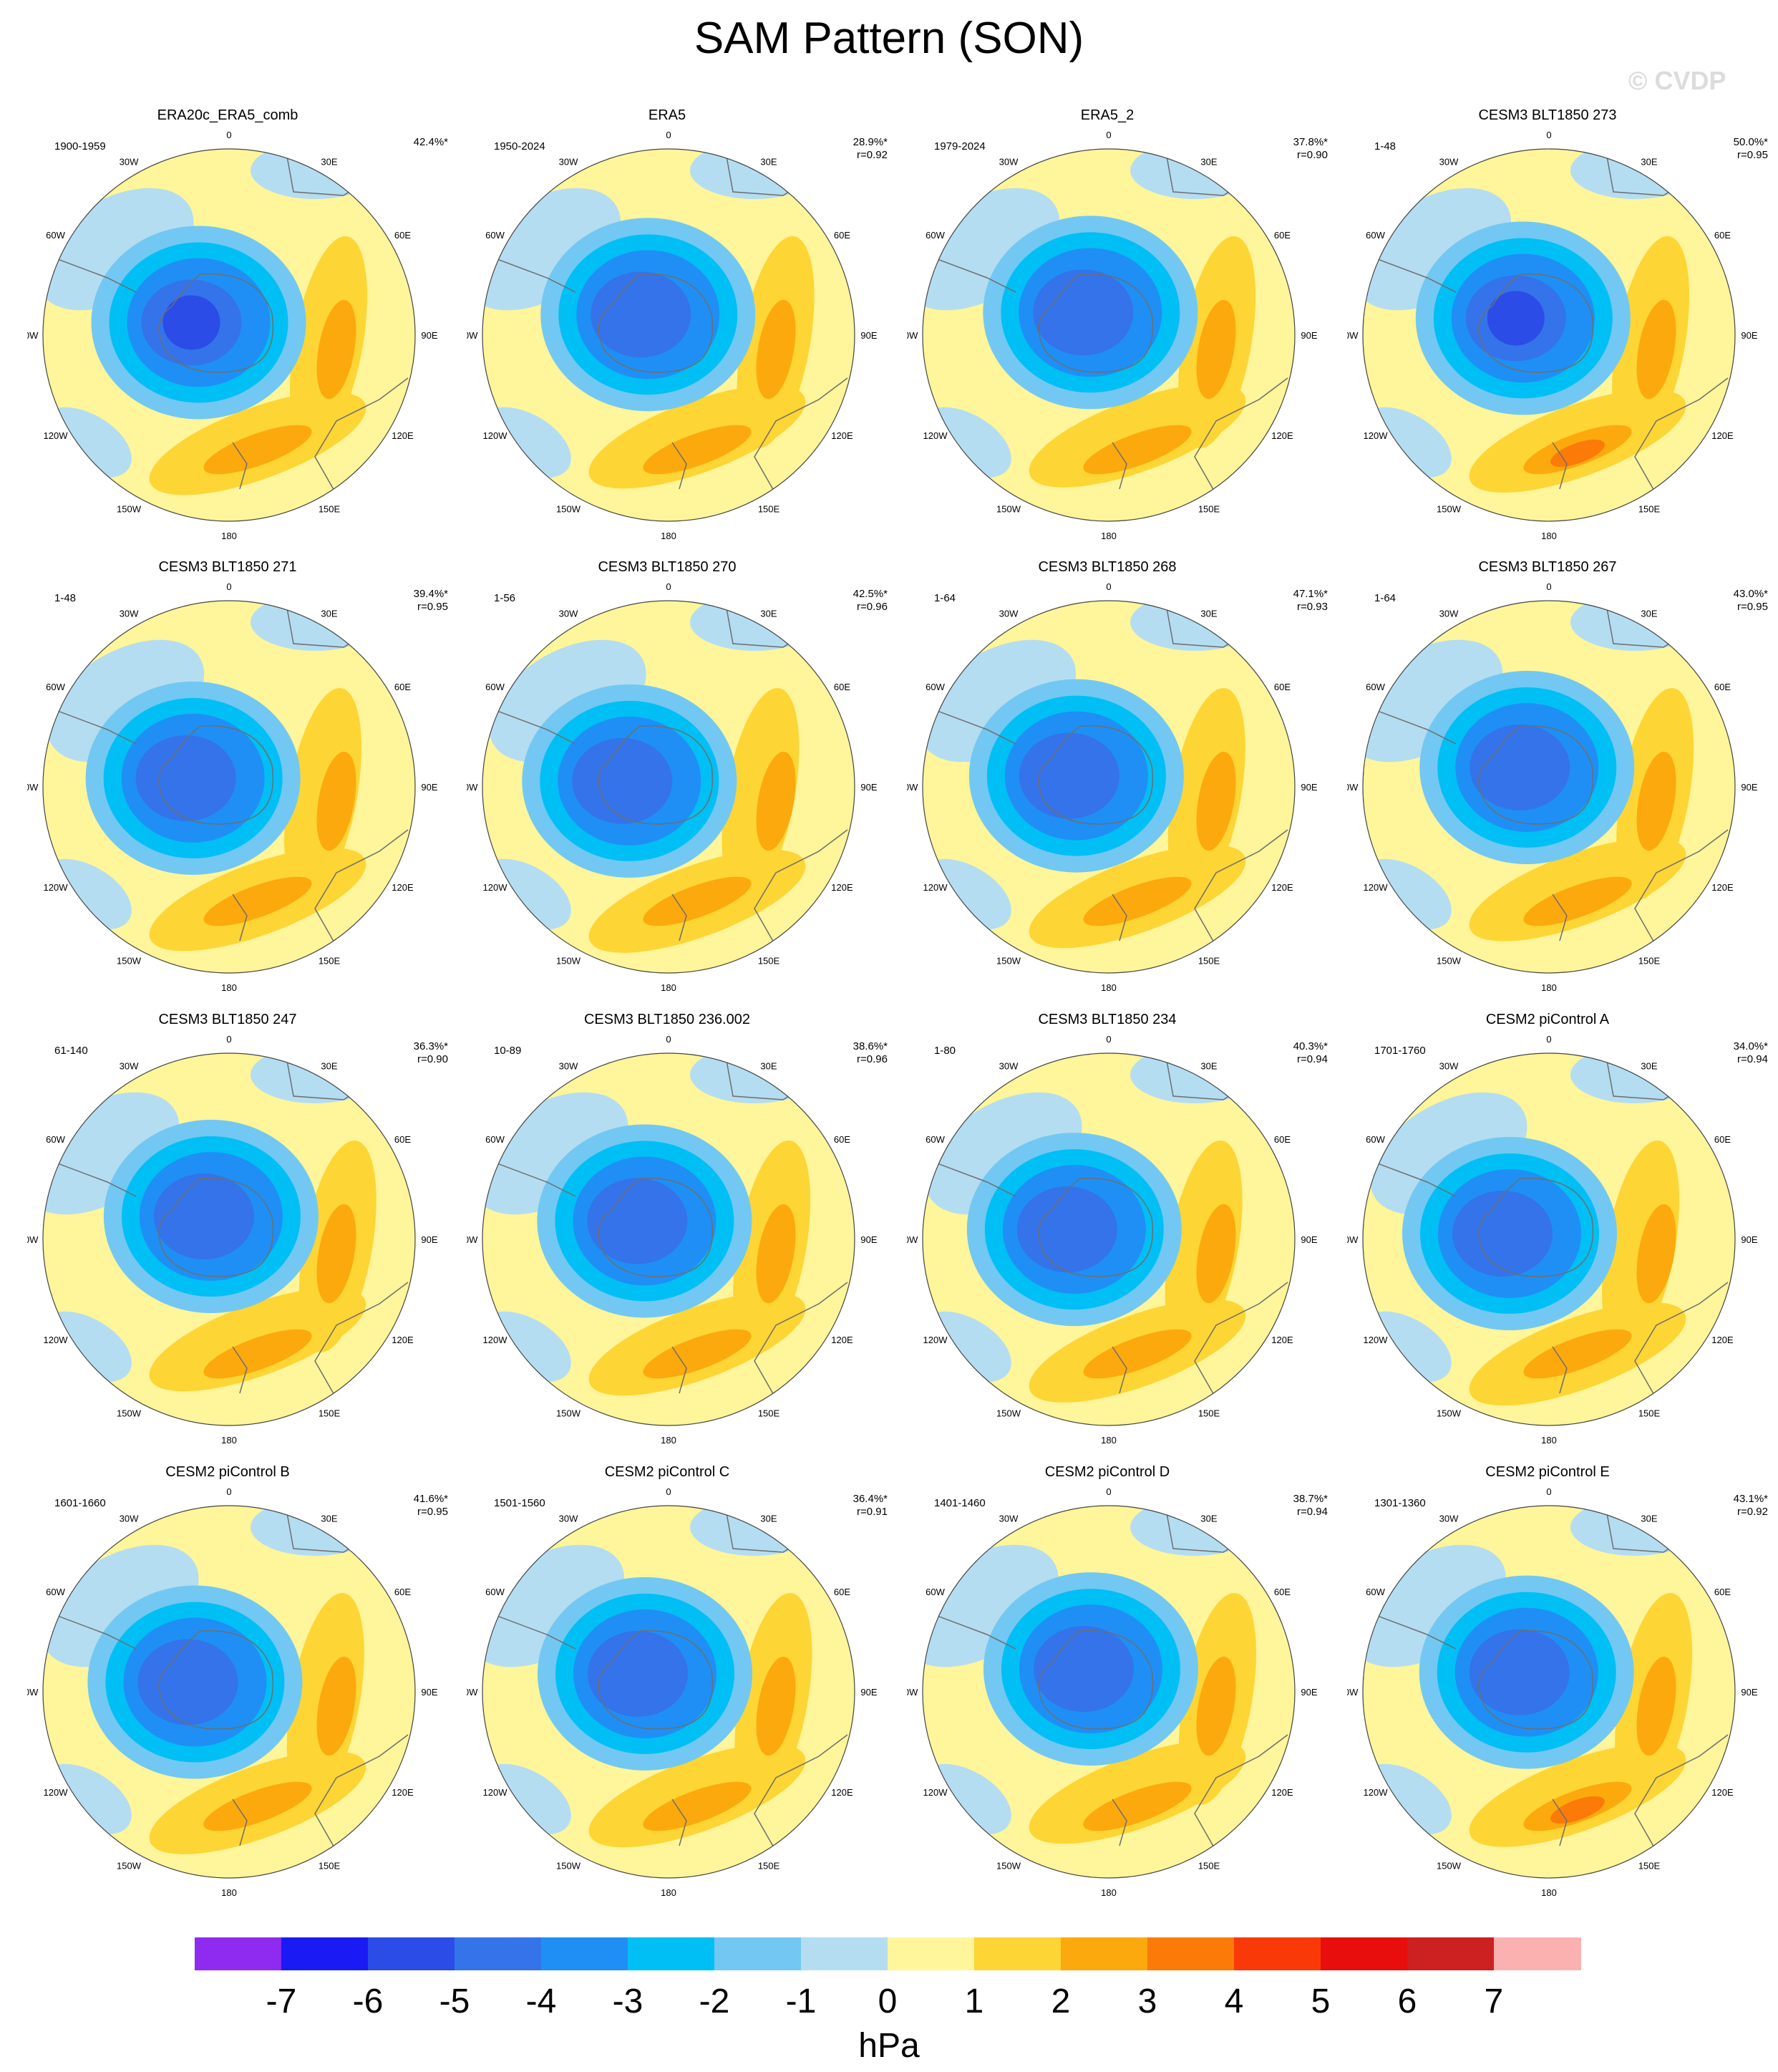 This screenshot has height=2072, width=1778. Describe the element at coordinates (638, 1673) in the screenshot. I see `negative-anomaly-ring` at that location.